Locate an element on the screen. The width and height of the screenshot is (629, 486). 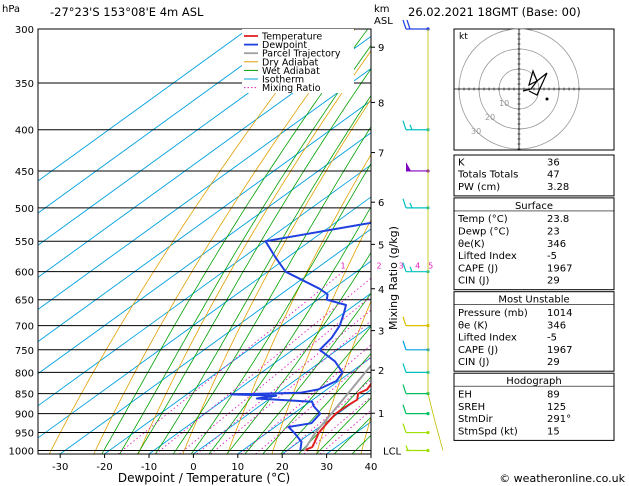
km-tick-label: 2 is located at coordinates (381, 371).